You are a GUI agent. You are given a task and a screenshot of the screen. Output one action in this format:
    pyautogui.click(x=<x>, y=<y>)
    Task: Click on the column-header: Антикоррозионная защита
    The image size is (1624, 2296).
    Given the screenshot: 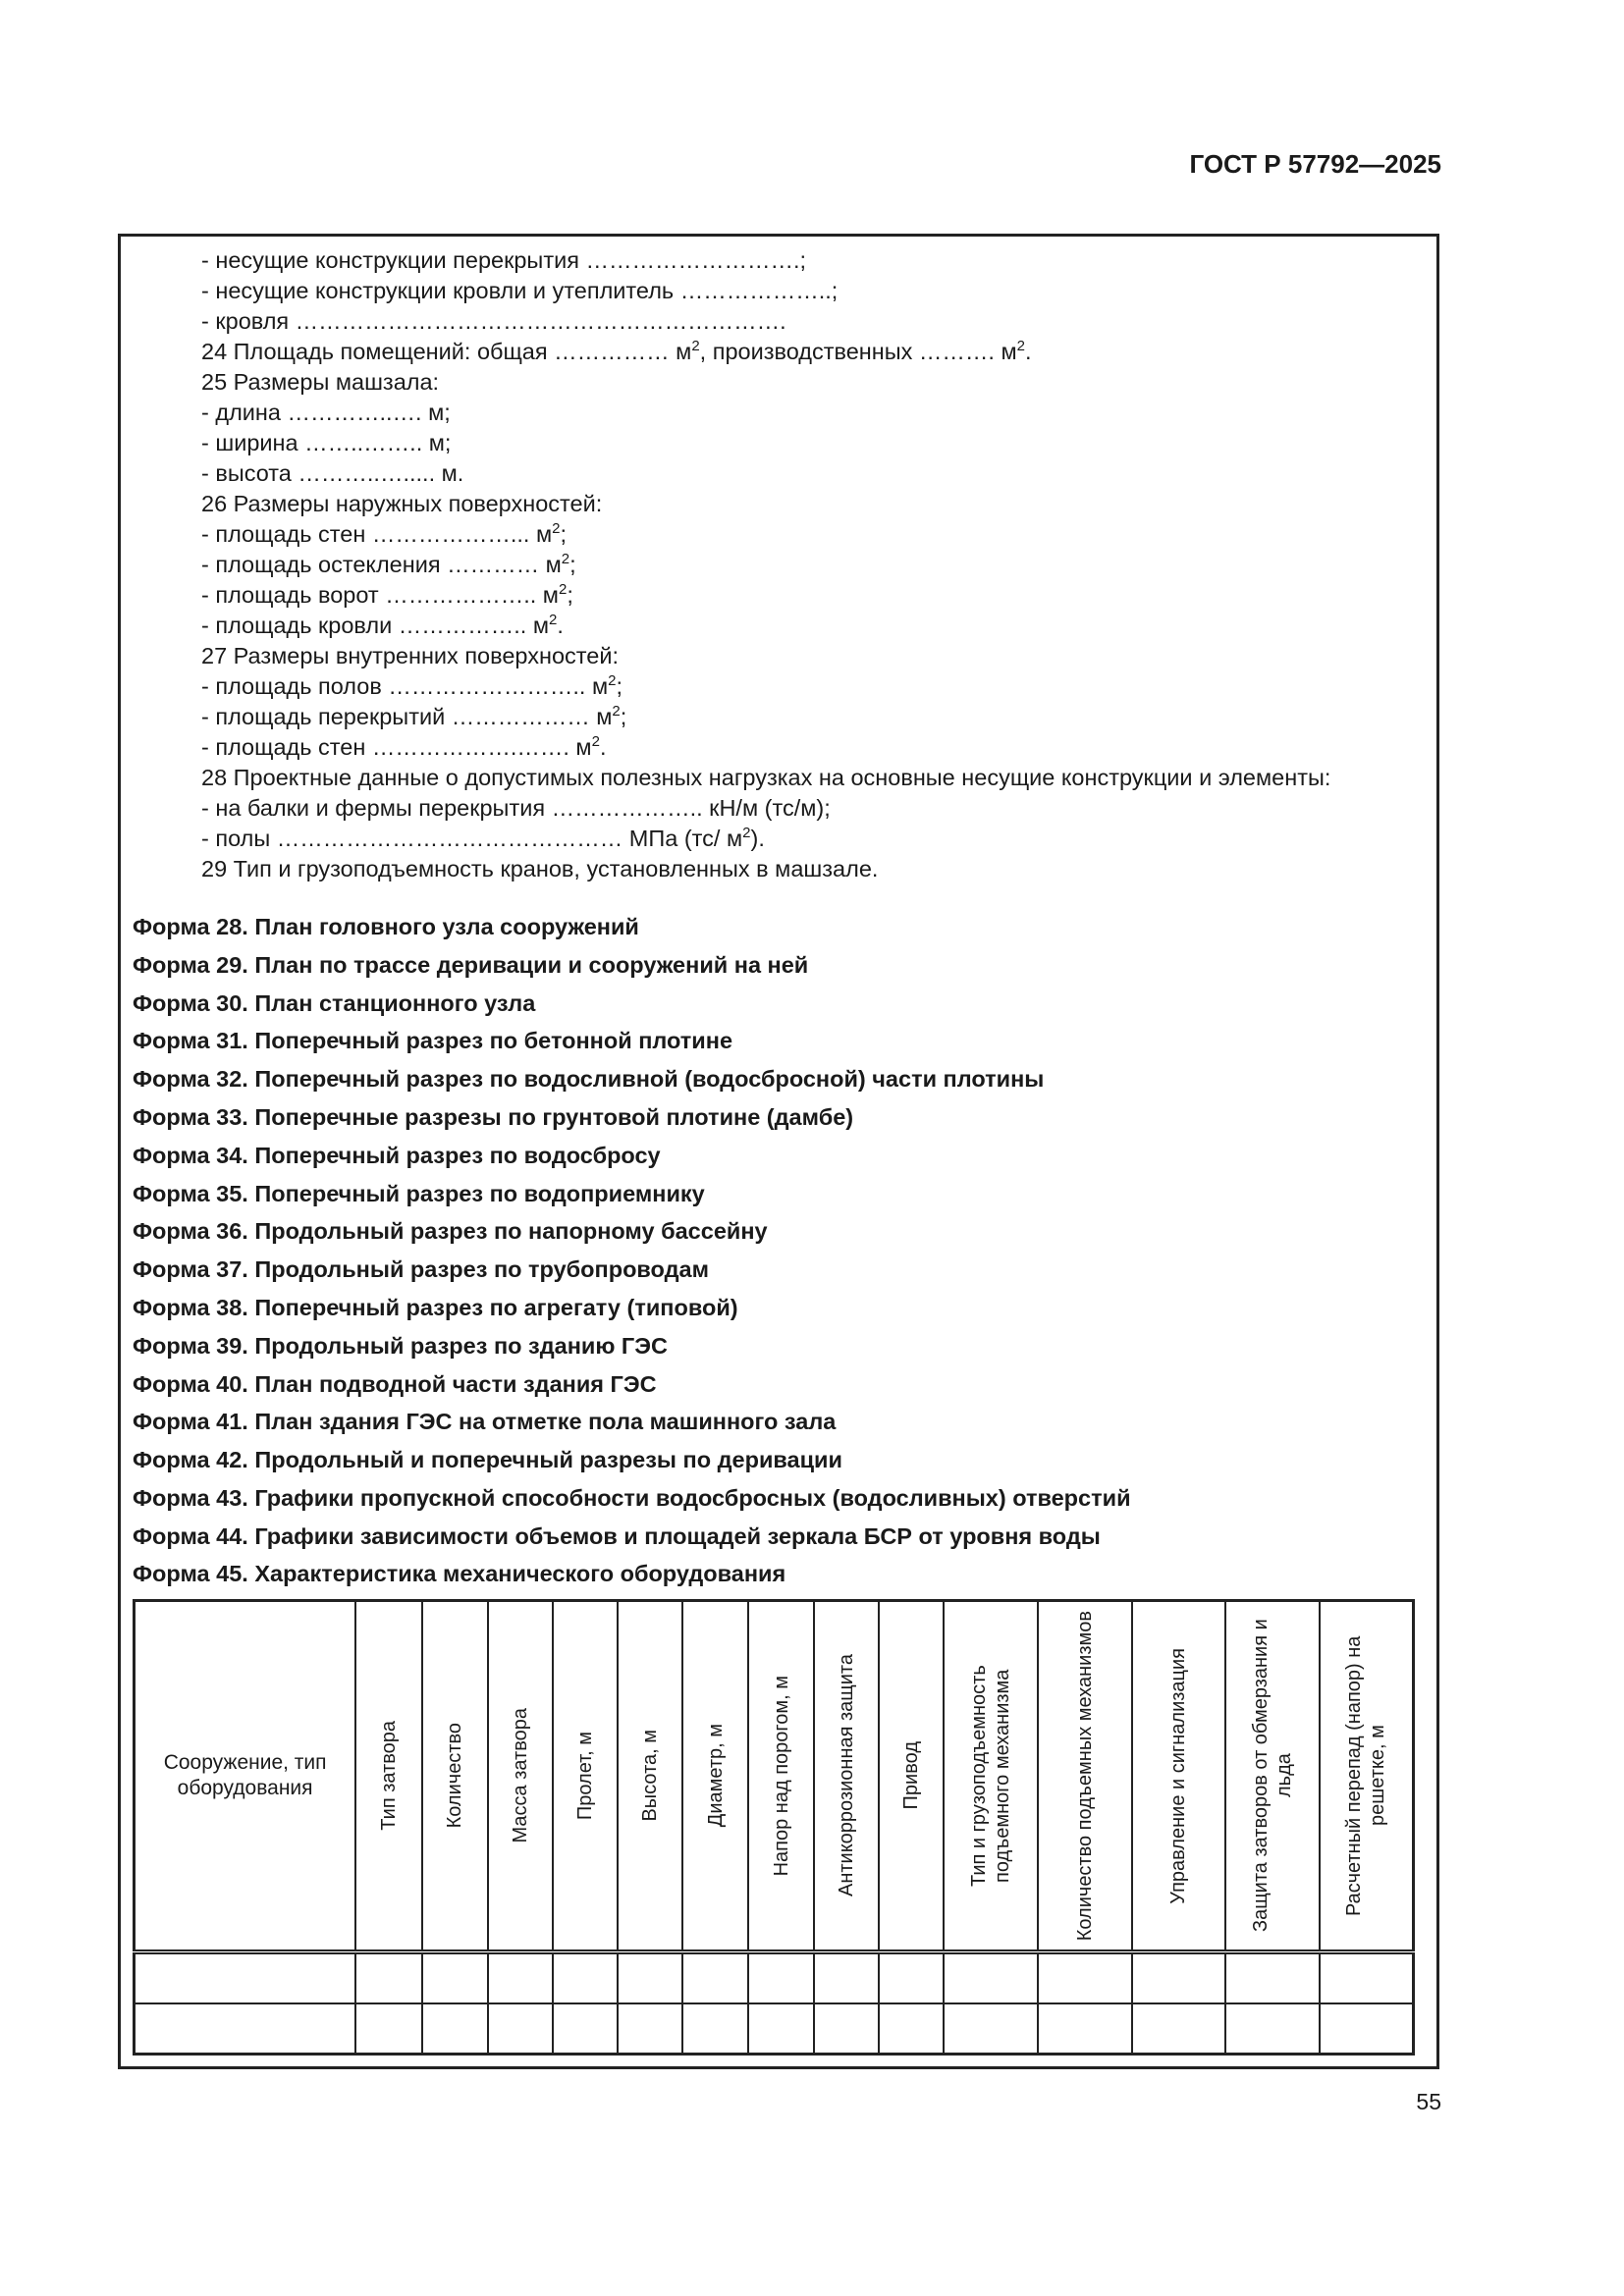 What is the action you would take?
    pyautogui.click(x=846, y=1776)
    